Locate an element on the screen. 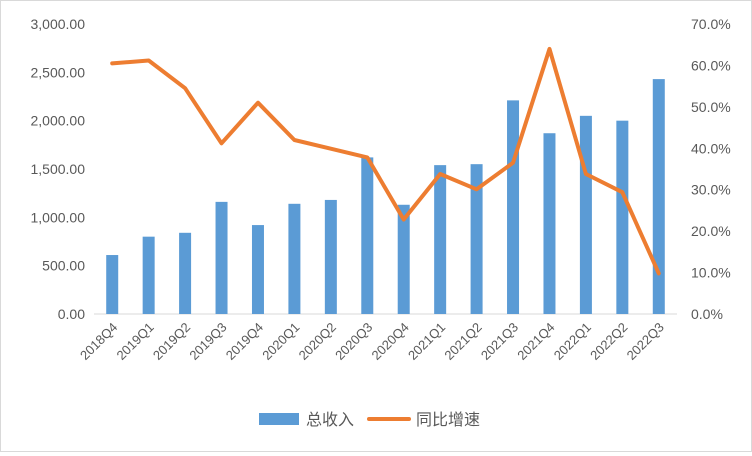 This screenshot has height=456, width=752. legend-label-bar: 总收入 is located at coordinates (330, 420).